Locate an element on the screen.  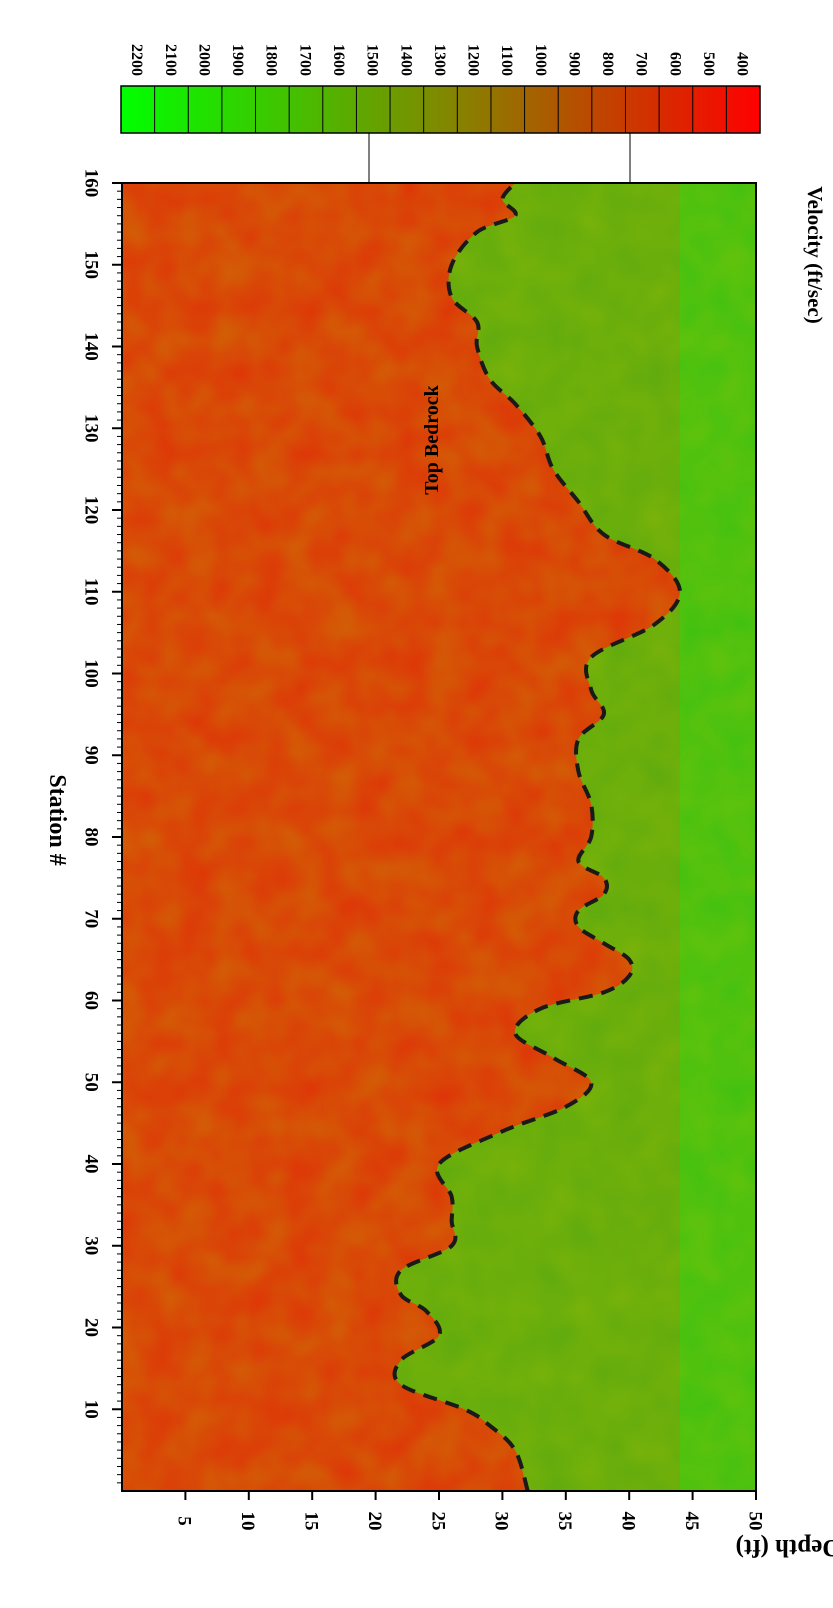
y-tick-label: 45 is located at coordinates (691, 1521).